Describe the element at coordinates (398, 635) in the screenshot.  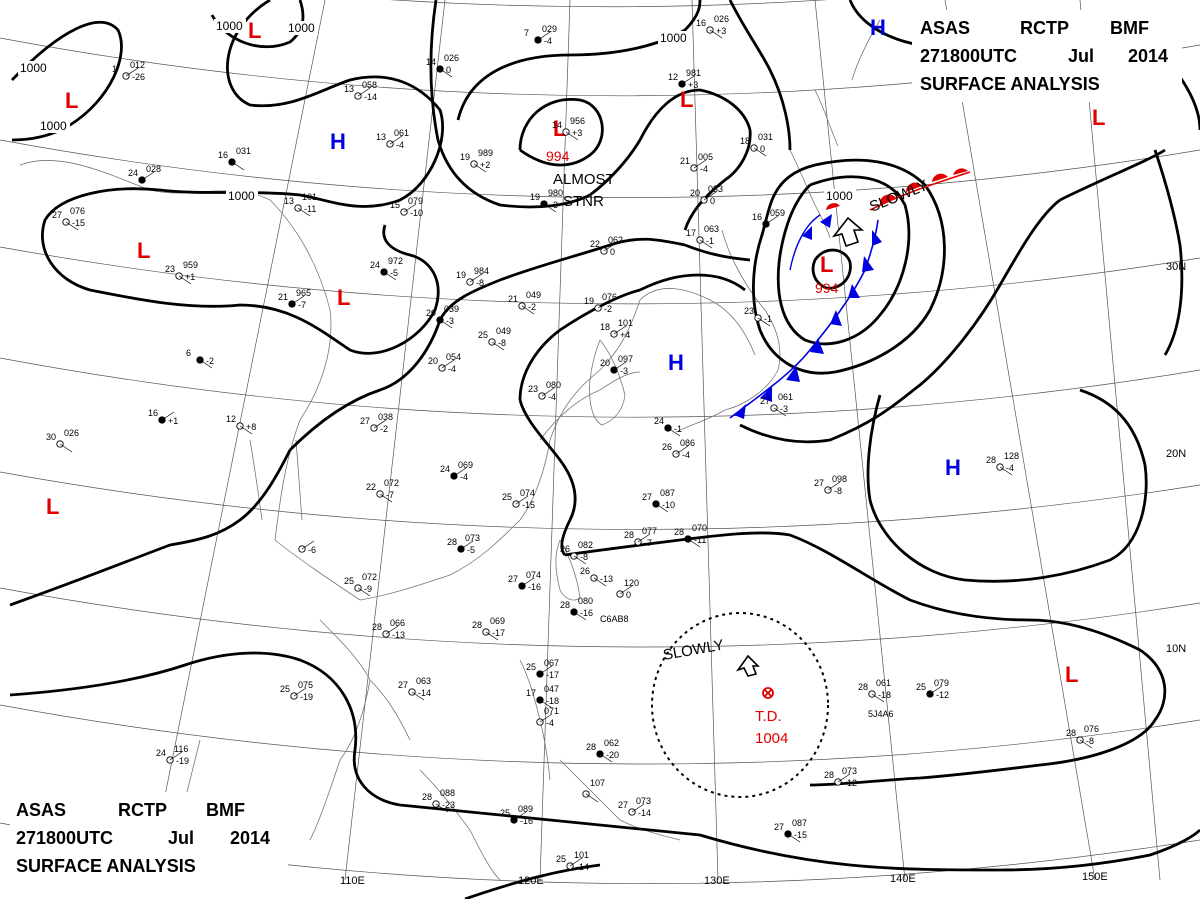
I see `station-tendency: -13` at that location.